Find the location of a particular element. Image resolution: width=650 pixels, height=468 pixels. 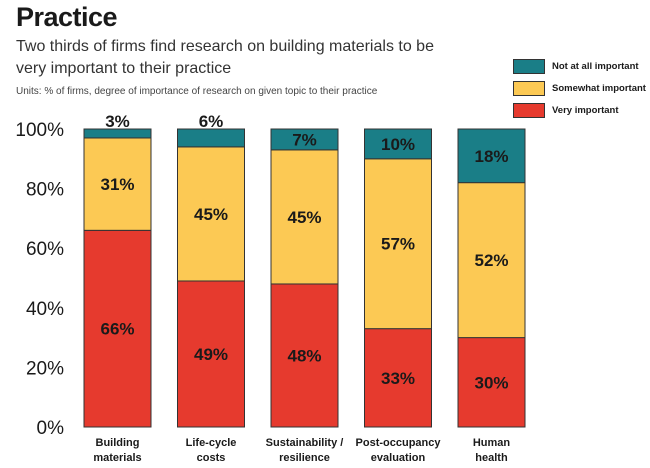

x-category-label-line: Human is located at coordinates (492, 443).